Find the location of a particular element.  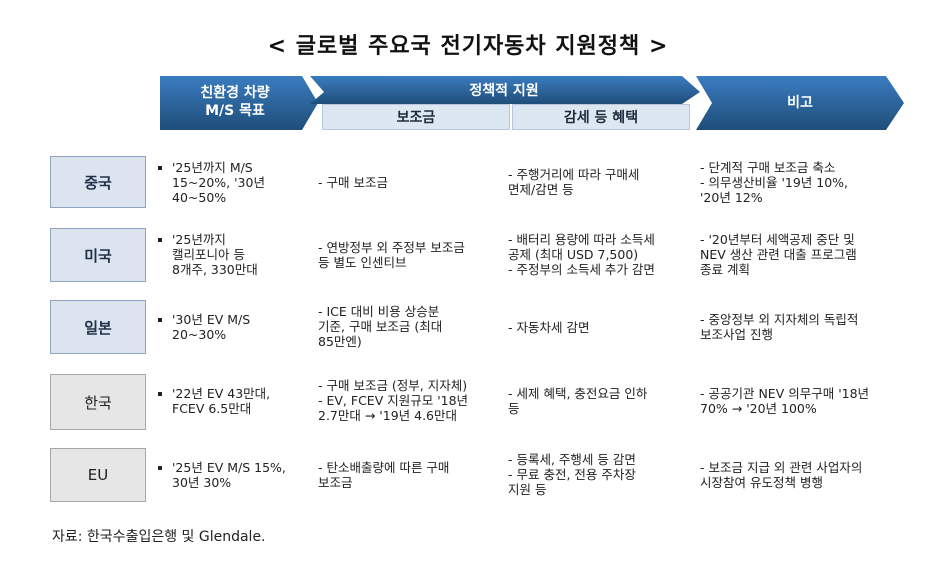

remark-korea: - 공공기관 NEV 의무구매 '18년 70% → '20년 100% is located at coordinates (784, 401).